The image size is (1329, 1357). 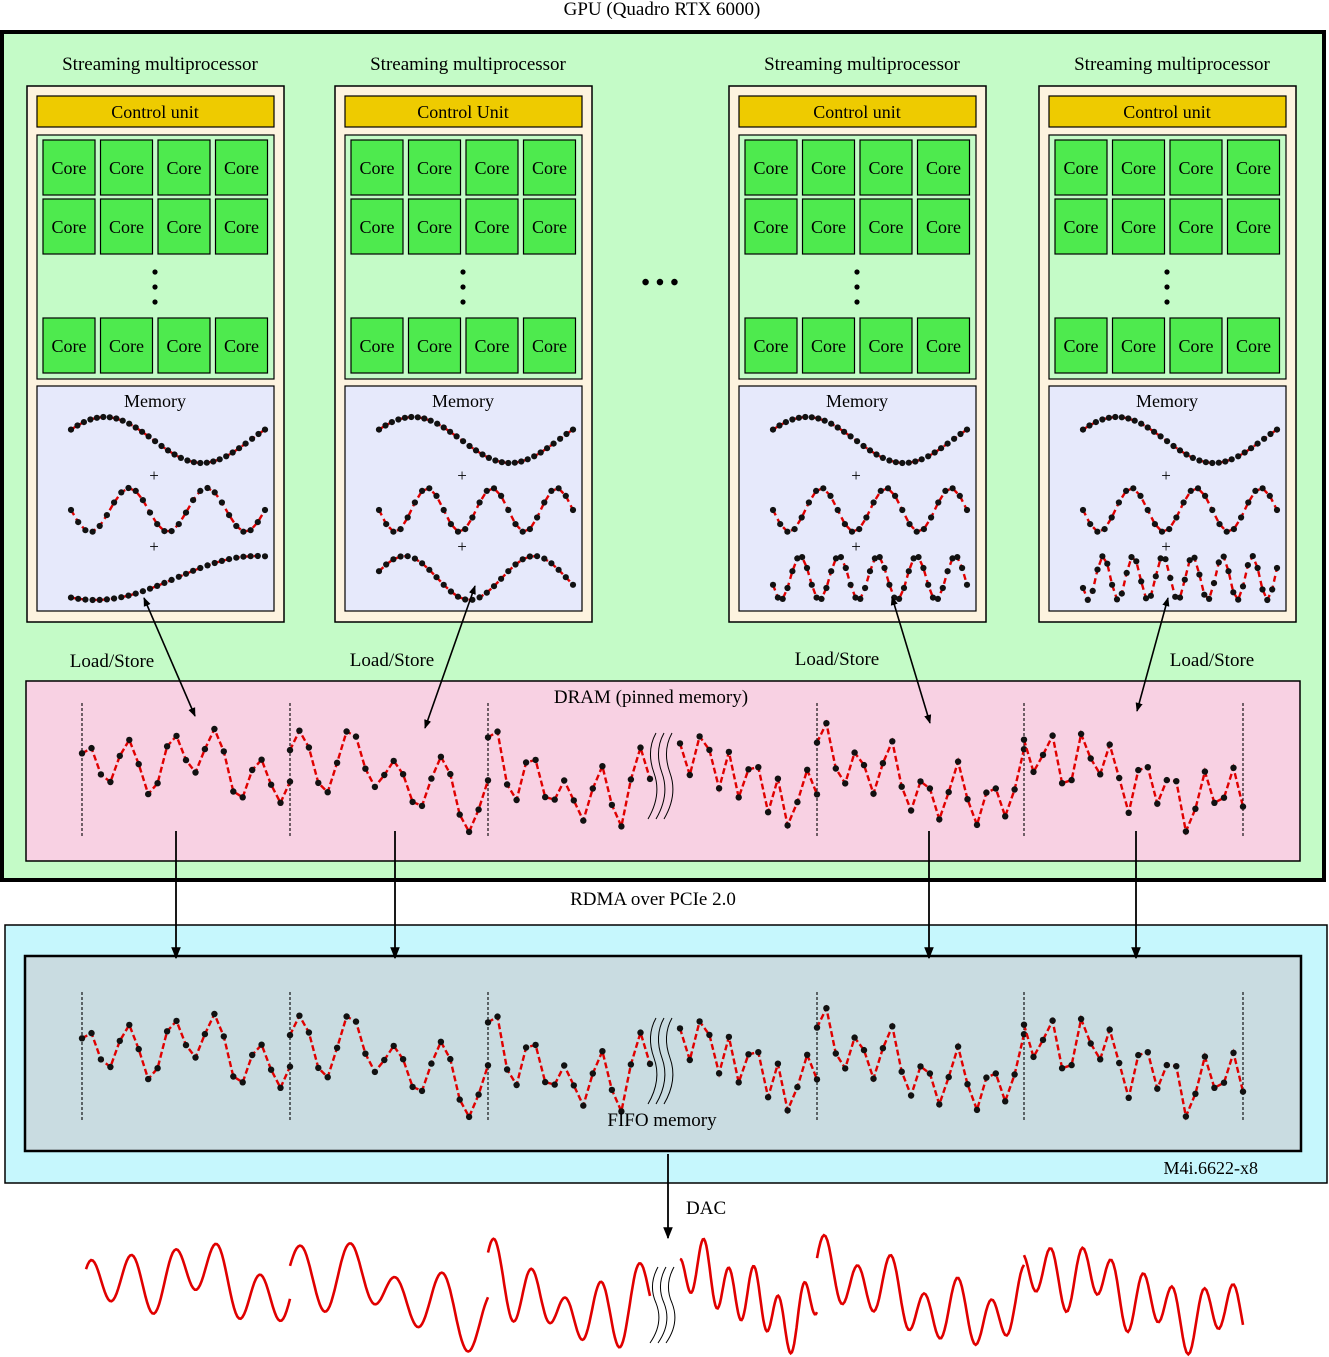 I want to click on fifo-wave-segment-4-sample, so click(x=817, y=1079).